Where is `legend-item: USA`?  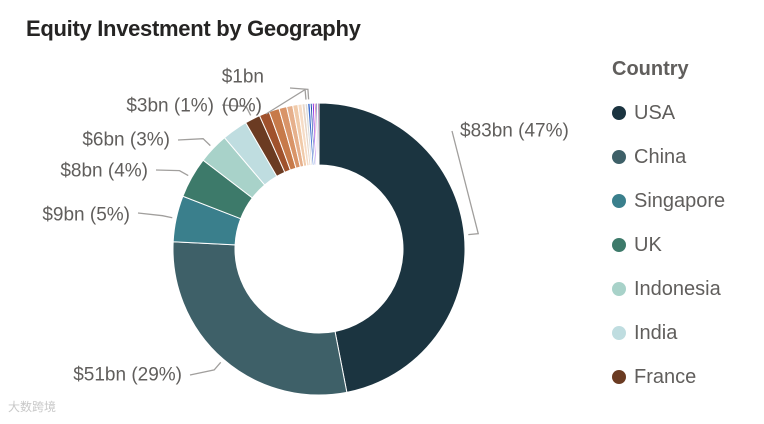
legend-item: USA is located at coordinates (668, 113).